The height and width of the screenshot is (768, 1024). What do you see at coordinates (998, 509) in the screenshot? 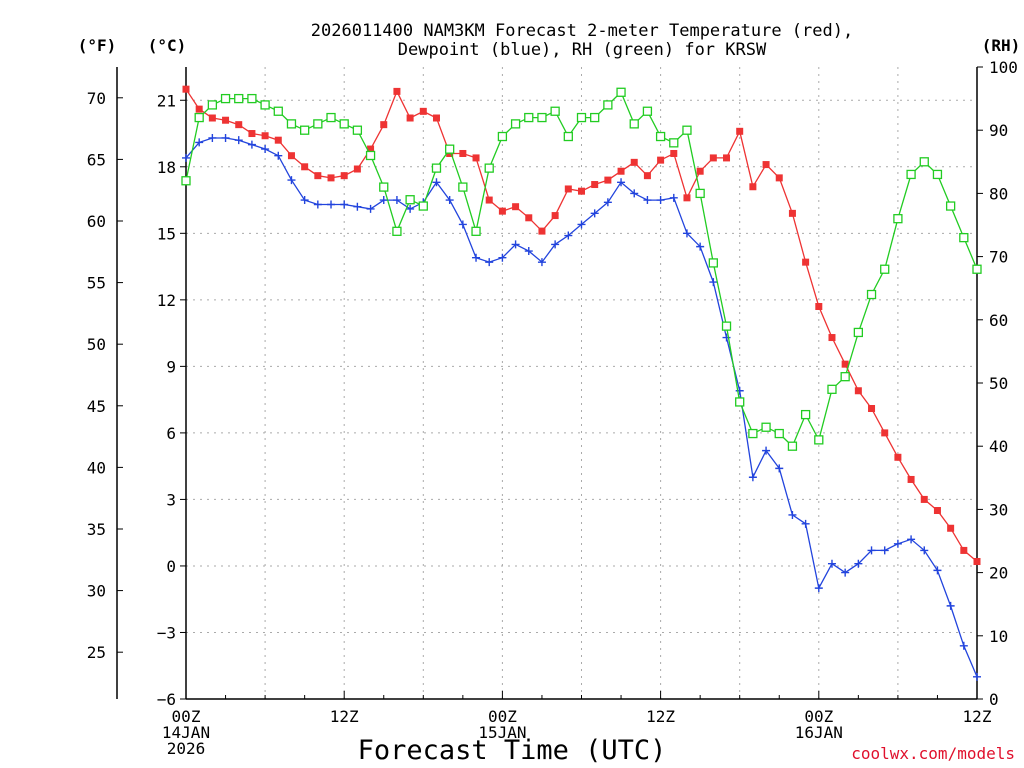
I see `rh-tick-label: 30` at bounding box center [998, 509].